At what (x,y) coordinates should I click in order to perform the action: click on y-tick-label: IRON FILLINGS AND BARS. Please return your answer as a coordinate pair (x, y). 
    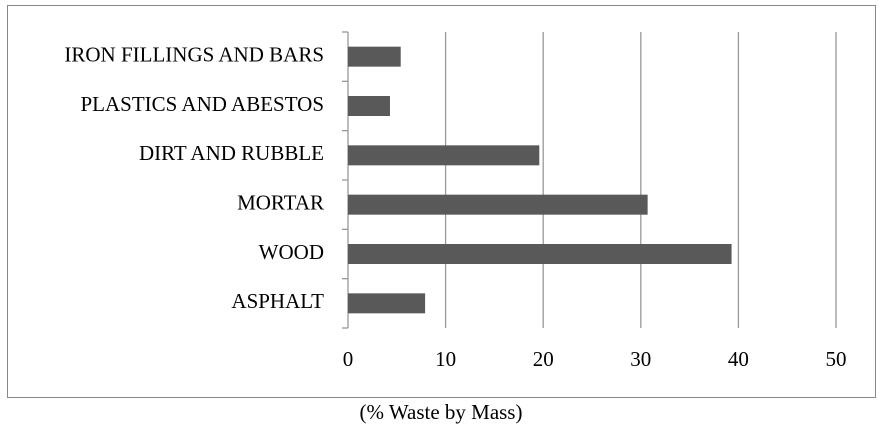
    Looking at the image, I should click on (194, 54).